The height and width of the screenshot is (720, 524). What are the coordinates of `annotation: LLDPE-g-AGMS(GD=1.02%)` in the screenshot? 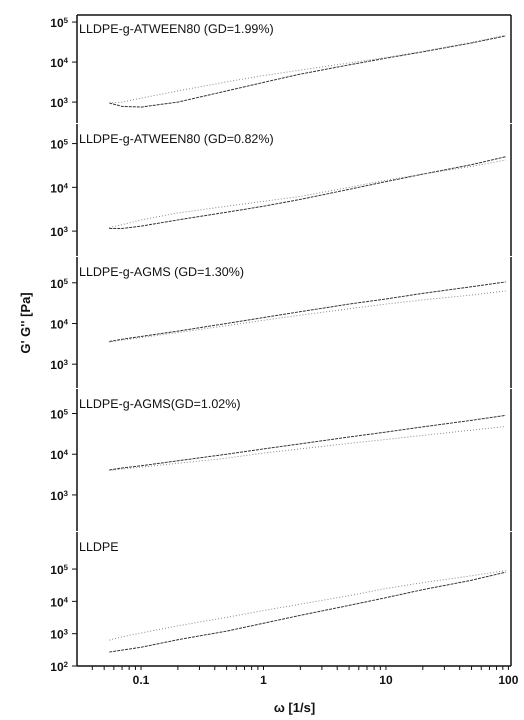 It's located at (160, 404).